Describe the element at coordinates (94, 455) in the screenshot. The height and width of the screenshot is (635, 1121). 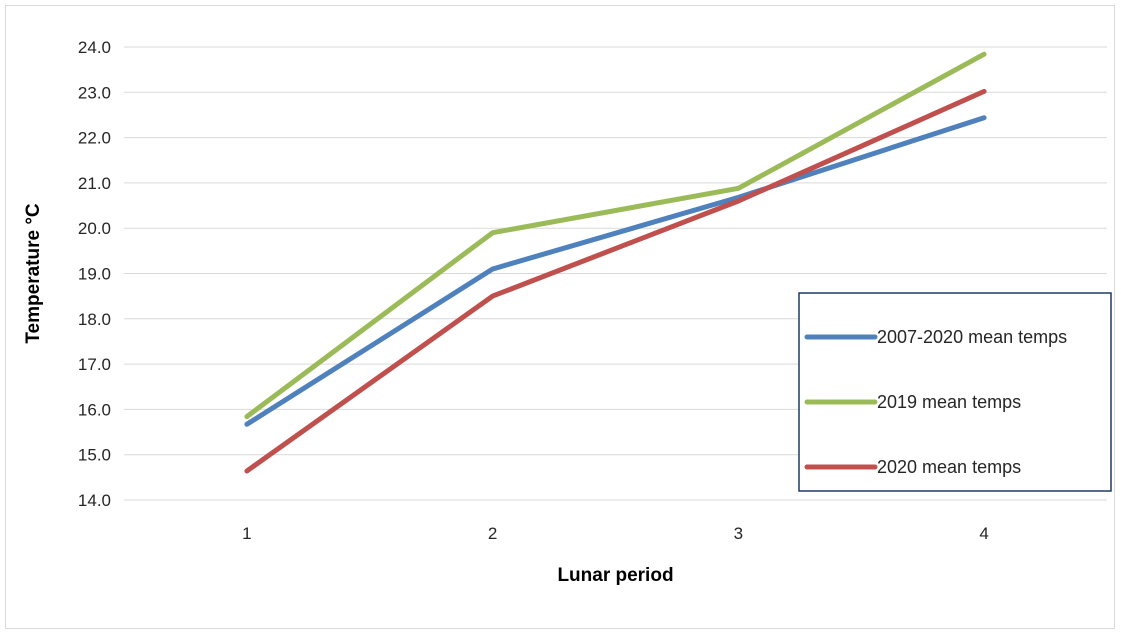
I see `y-tick-label: 15.0` at that location.